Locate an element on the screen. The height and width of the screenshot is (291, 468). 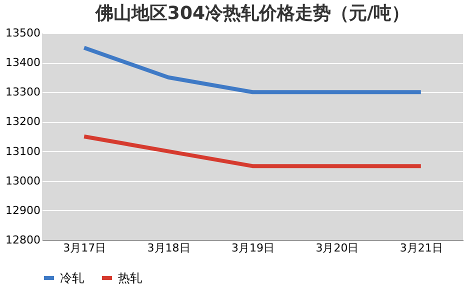
y-tick-label: 13300 is located at coordinates (23, 92).